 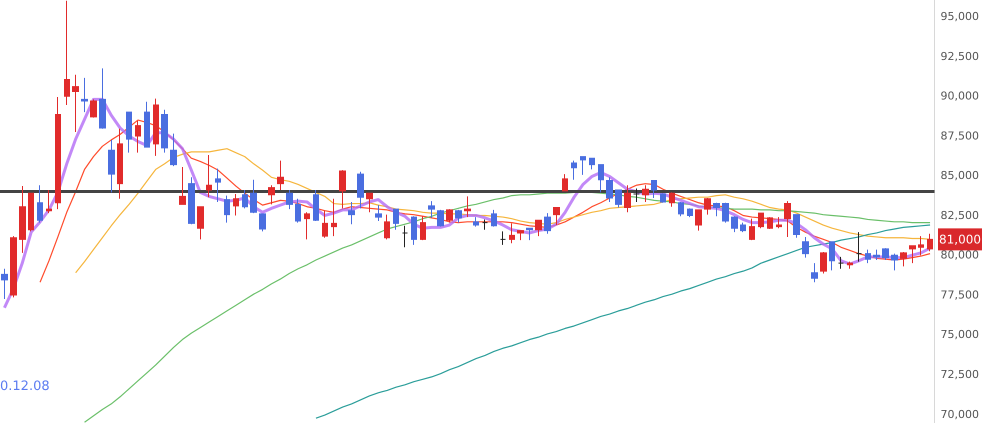 I want to click on y-tick-label: 95,000, so click(x=960, y=17).